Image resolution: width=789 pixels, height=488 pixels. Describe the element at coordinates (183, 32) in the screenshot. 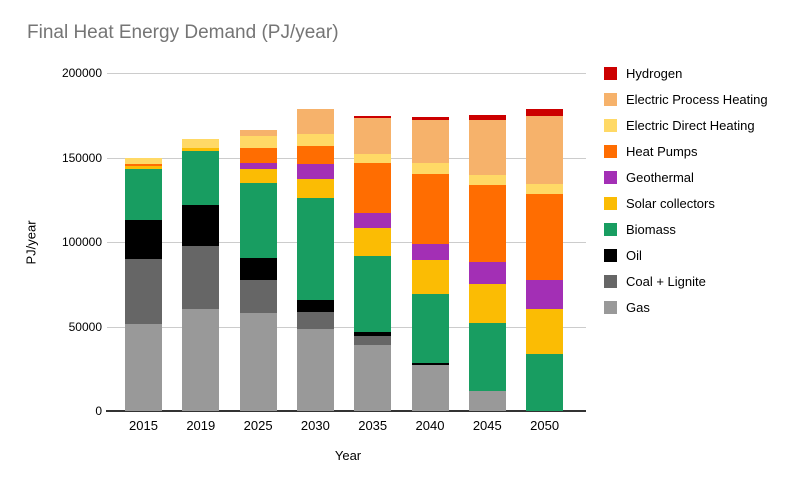

I see `chart-title: Final Heat Energy Demand (PJ/year)` at that location.